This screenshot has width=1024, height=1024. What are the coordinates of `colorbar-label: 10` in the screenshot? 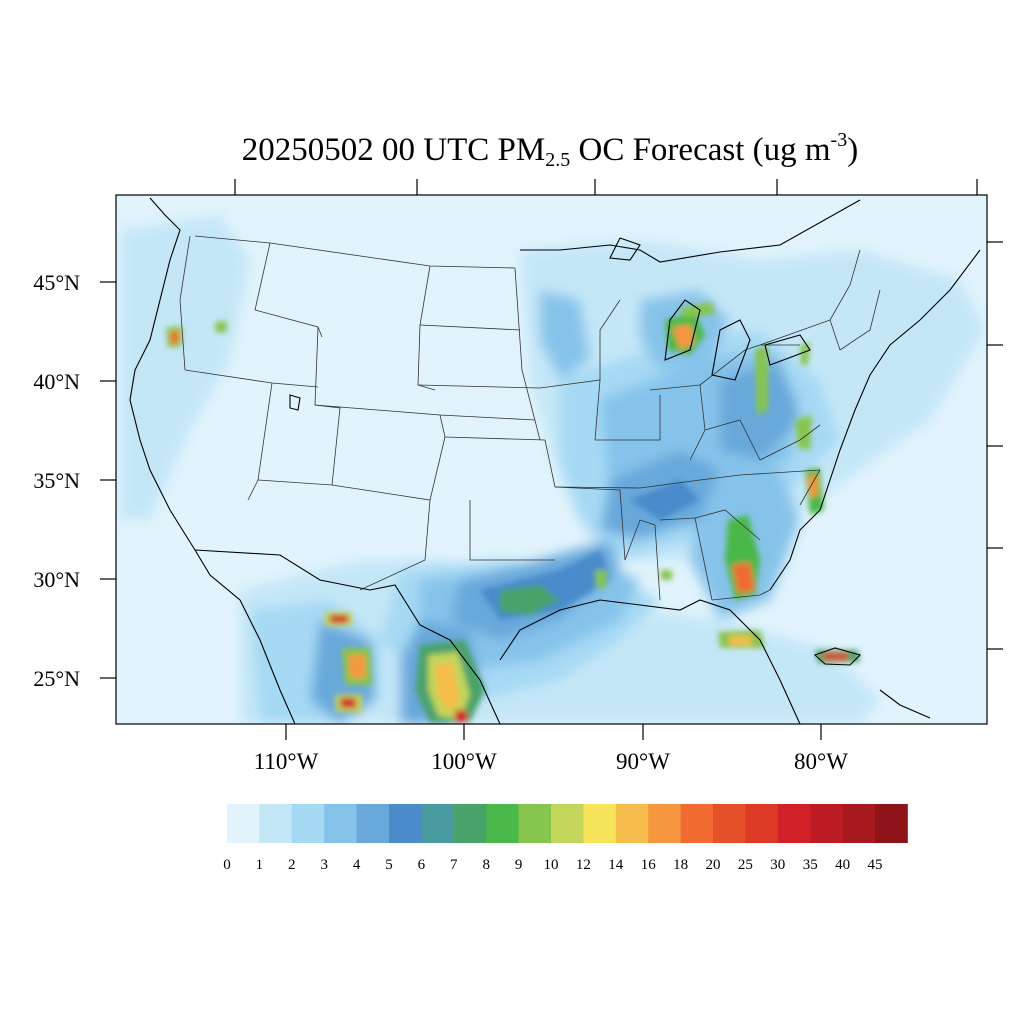 It's located at (551, 865).